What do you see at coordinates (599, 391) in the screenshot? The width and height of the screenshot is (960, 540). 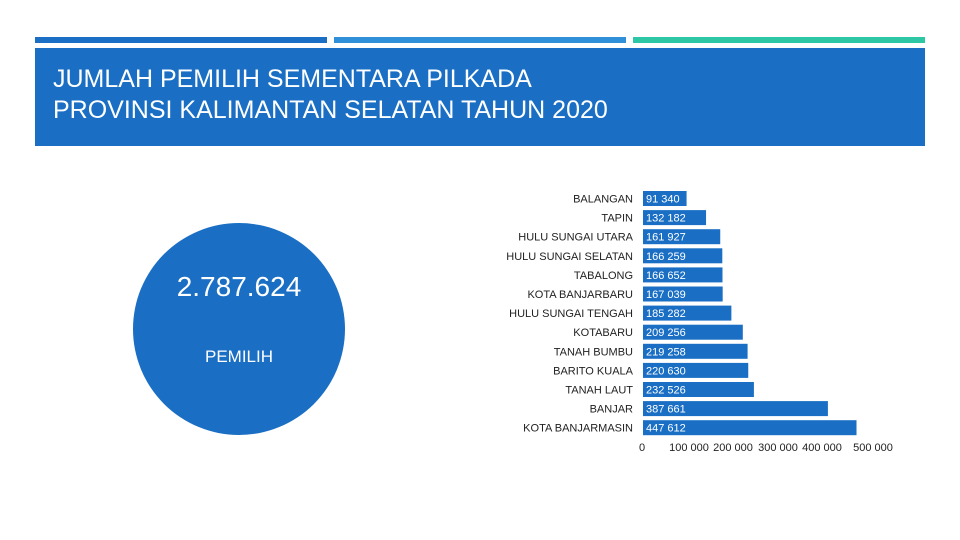 I see `category-label: TANAH LAUT` at bounding box center [599, 391].